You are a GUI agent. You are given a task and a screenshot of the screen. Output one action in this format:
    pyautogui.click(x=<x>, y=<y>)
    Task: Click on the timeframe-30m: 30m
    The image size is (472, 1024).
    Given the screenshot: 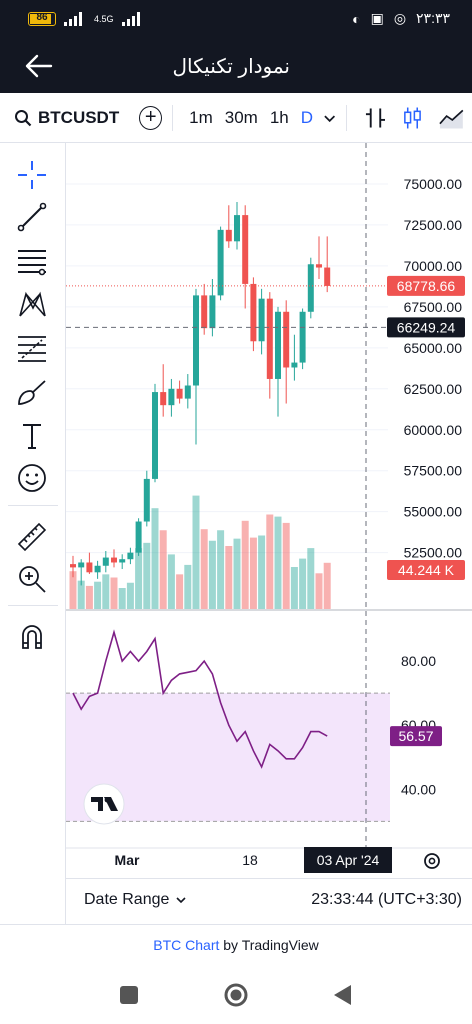 What is the action you would take?
    pyautogui.click(x=241, y=117)
    